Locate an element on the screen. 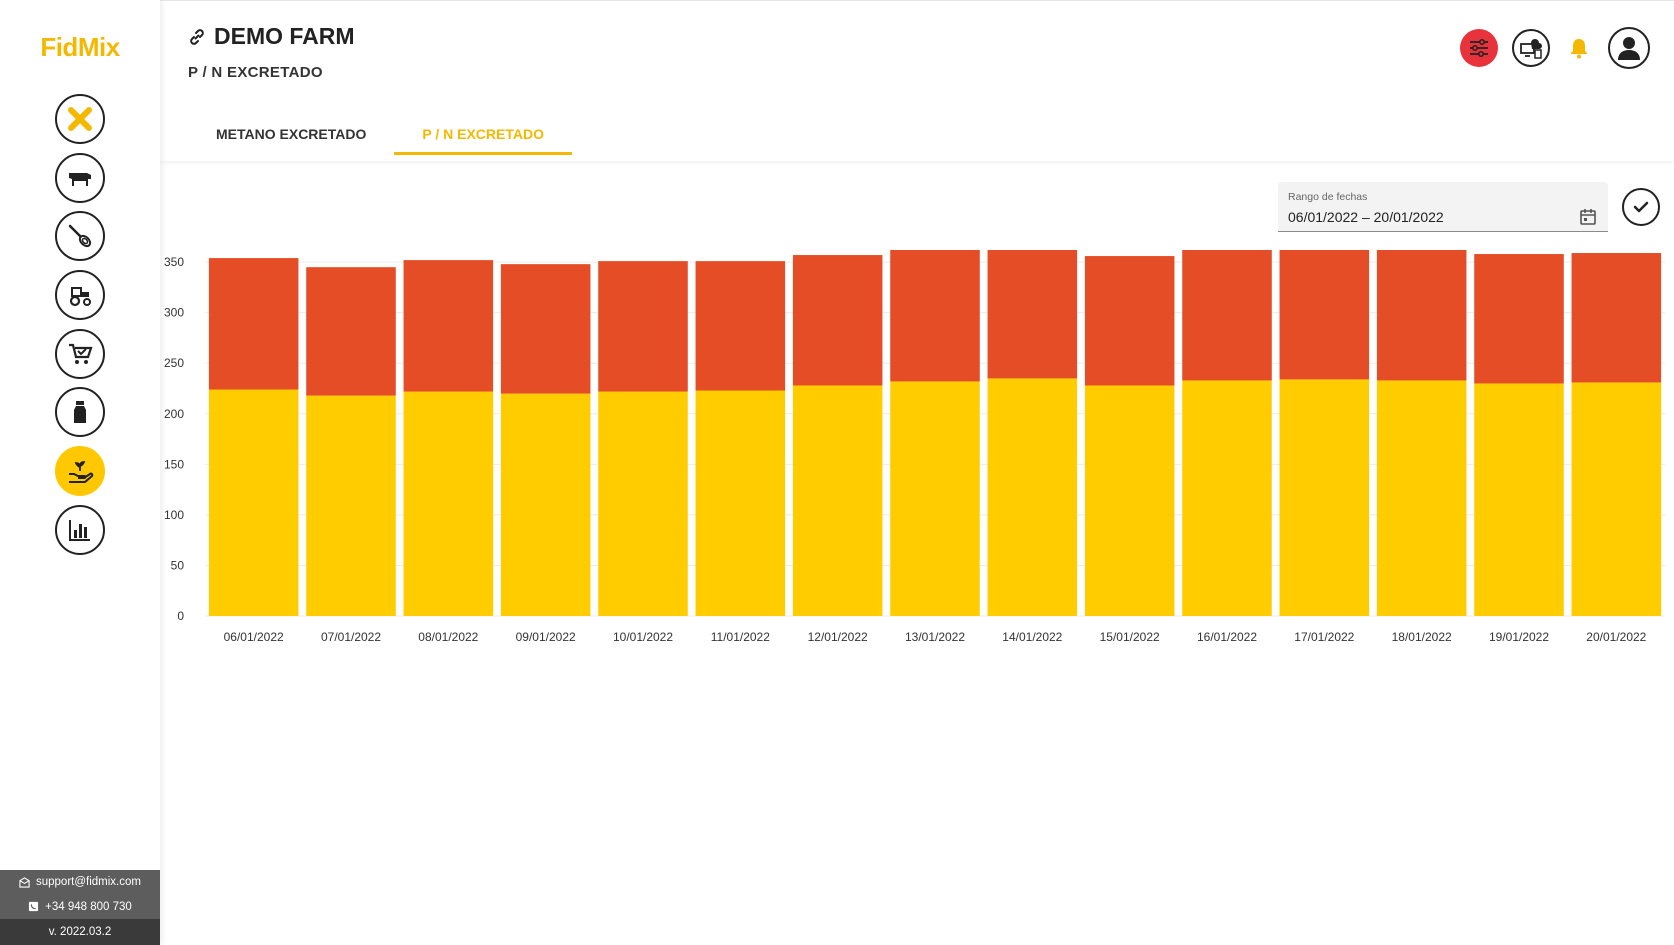 The width and height of the screenshot is (1674, 945). support-email-row: support@fidmix.com is located at coordinates (80, 882).